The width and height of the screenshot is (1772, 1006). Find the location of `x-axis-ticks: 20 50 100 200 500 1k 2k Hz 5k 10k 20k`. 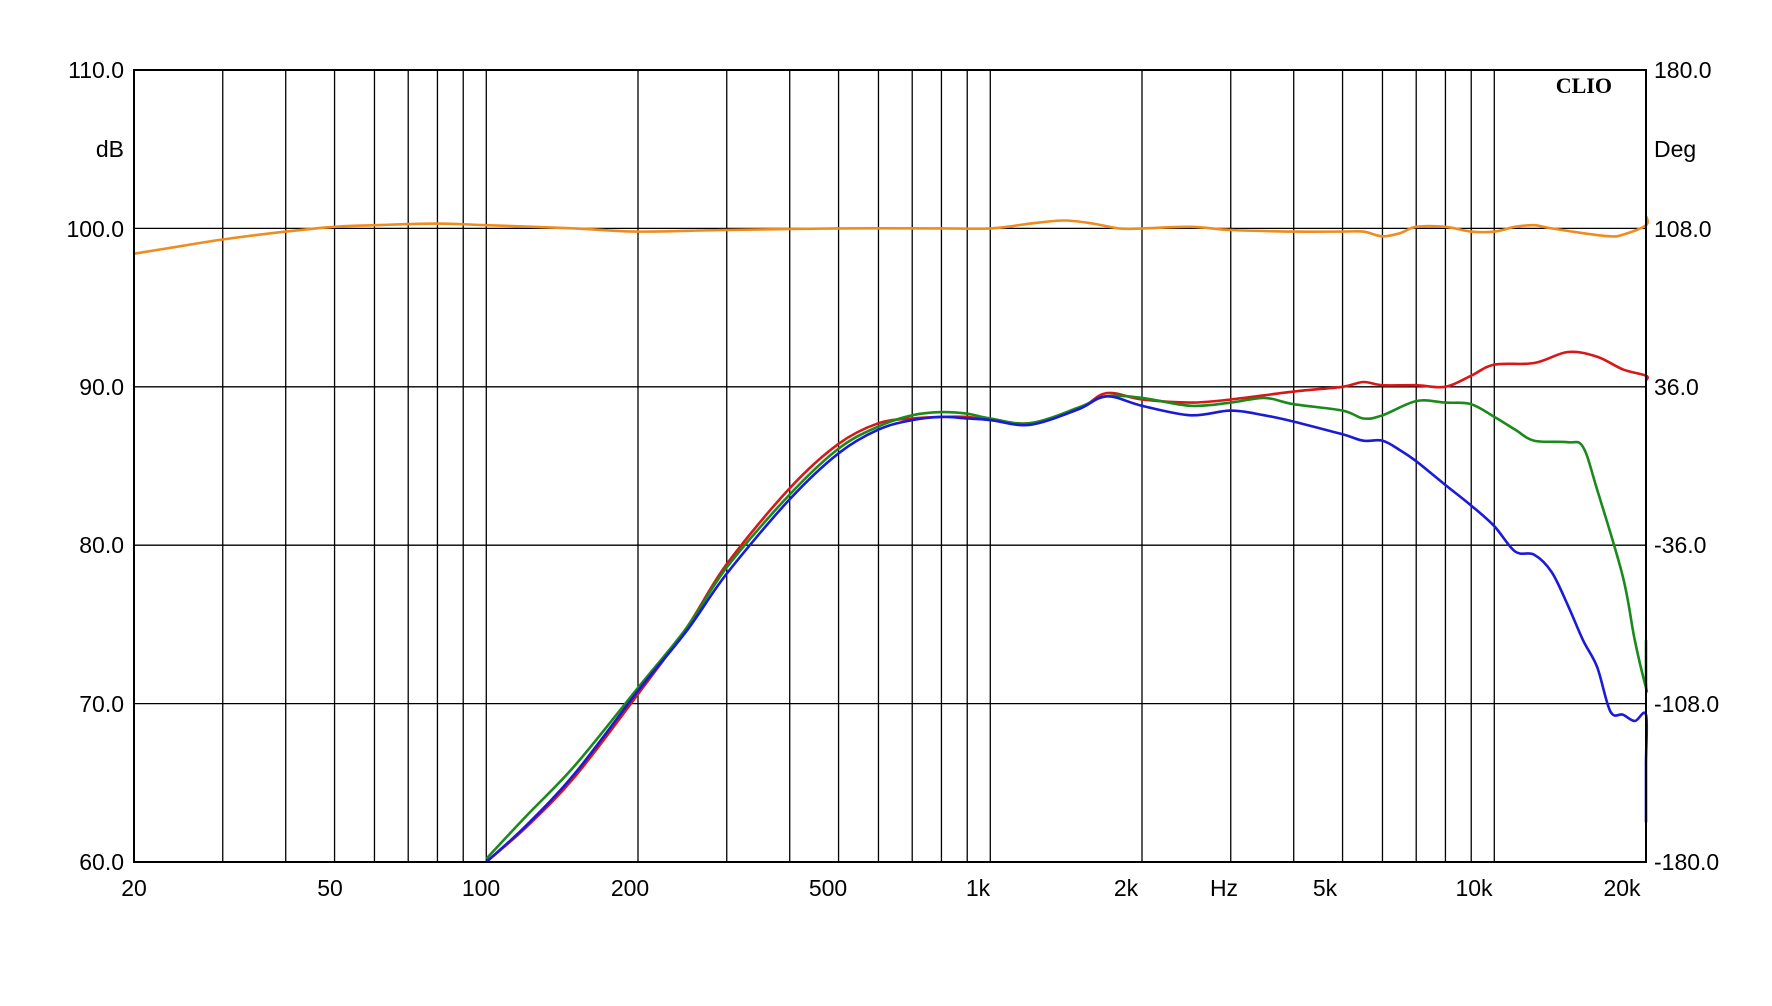

x-axis-ticks: 20 50 100 200 500 1k 2k Hz 5k 10k 20k is located at coordinates (881, 888).